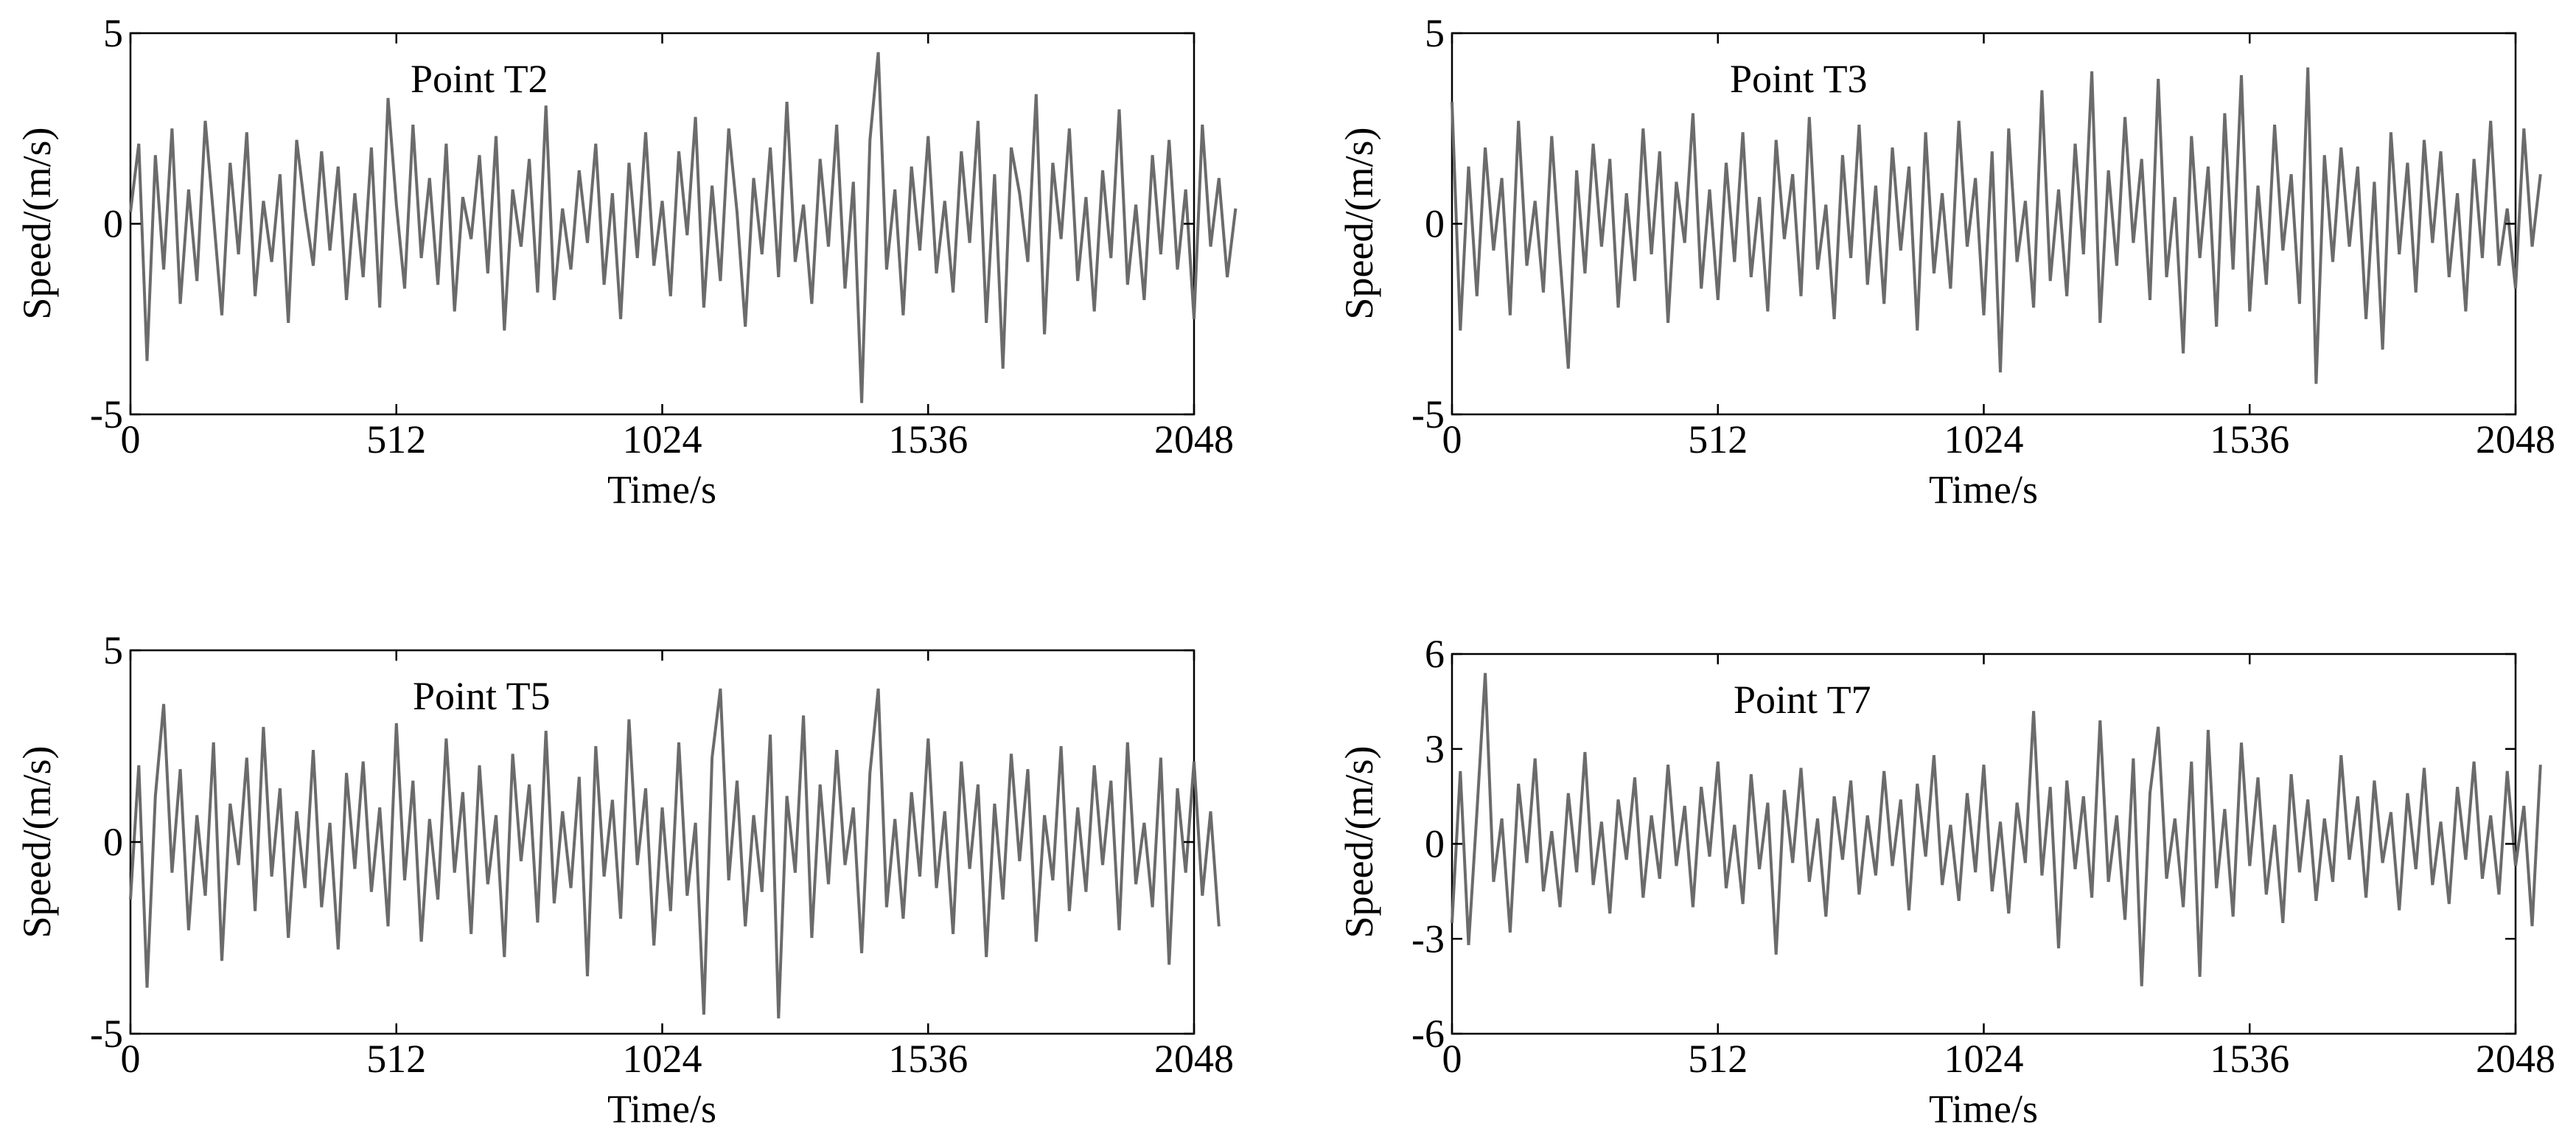  Describe the element at coordinates (1799, 79) in the screenshot. I see `panel-title: Point T3` at that location.